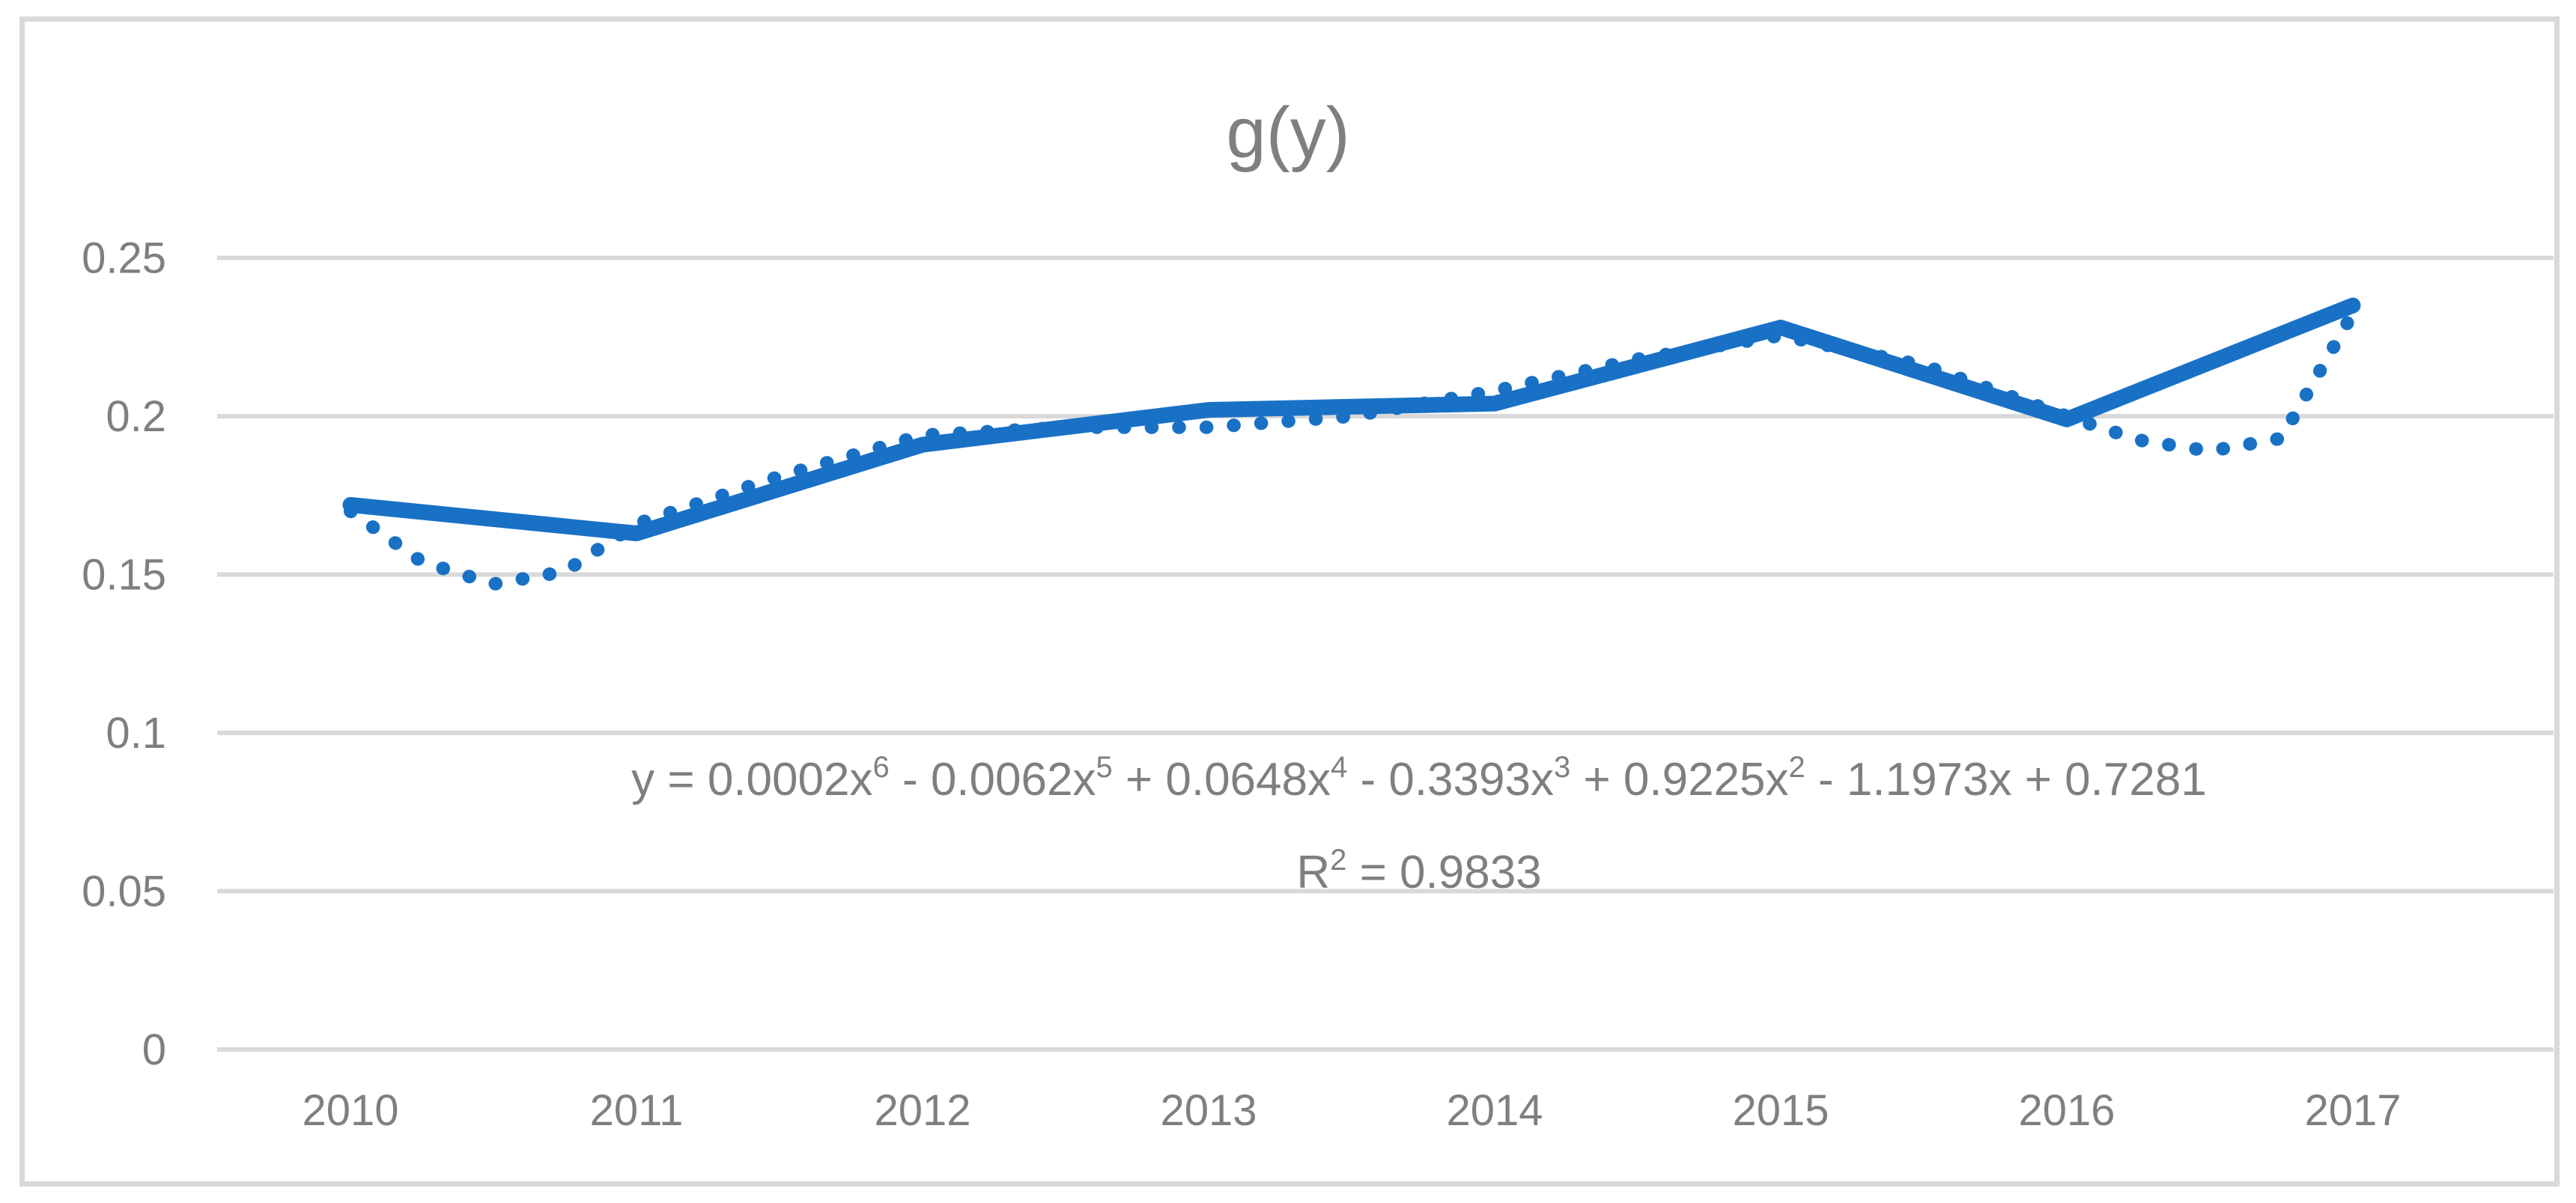  Describe the element at coordinates (1780, 1110) in the screenshot. I see `x-tick-label: 2015` at that location.